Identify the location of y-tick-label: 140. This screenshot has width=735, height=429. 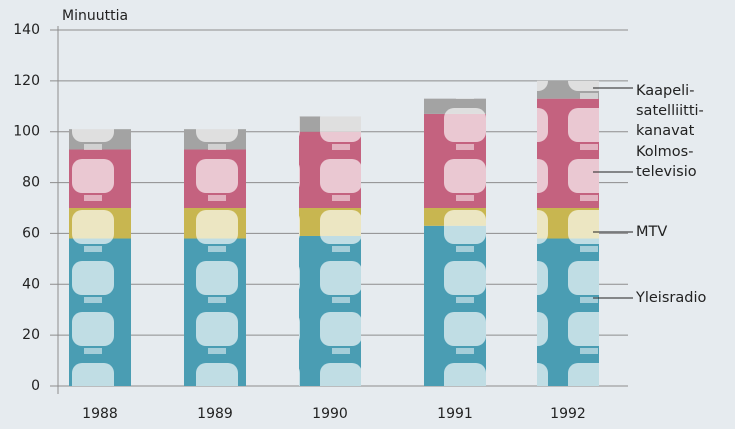
(26, 30).